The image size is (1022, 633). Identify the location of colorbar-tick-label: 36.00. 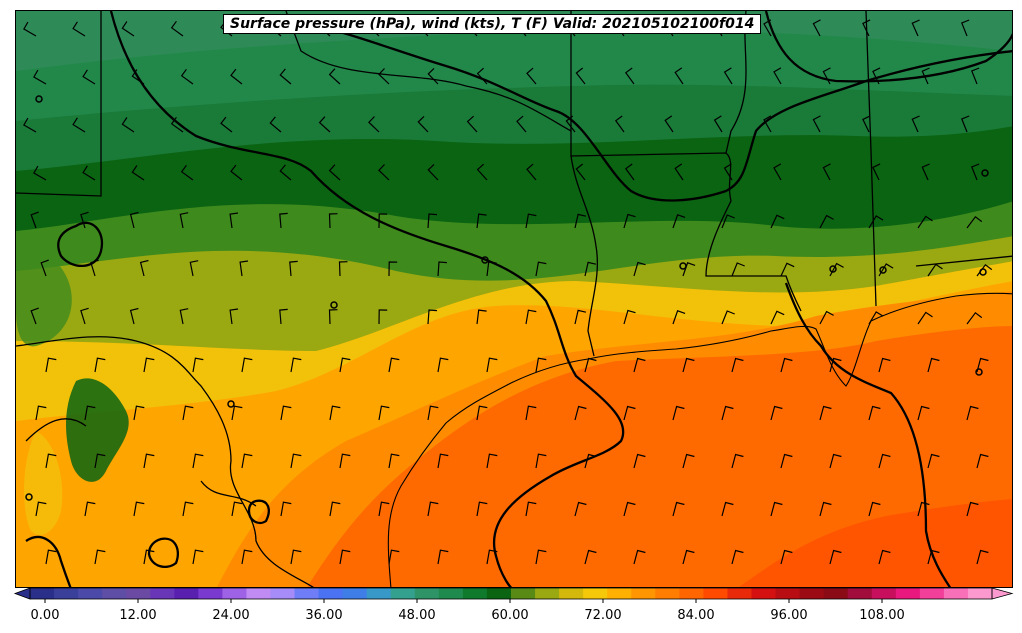
(323, 615).